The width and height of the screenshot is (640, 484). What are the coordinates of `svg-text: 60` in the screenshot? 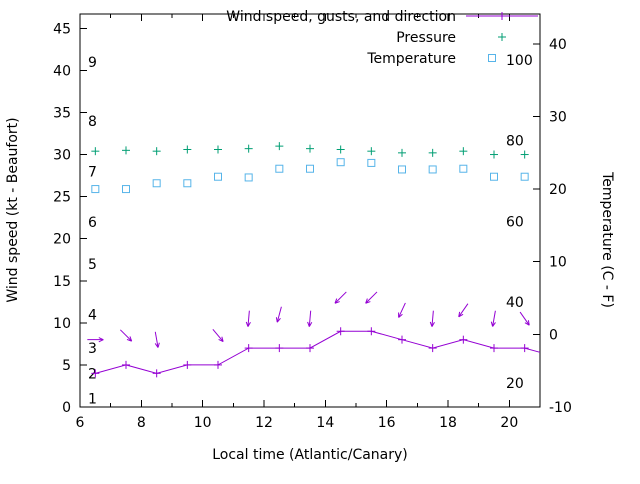 It's located at (515, 222).